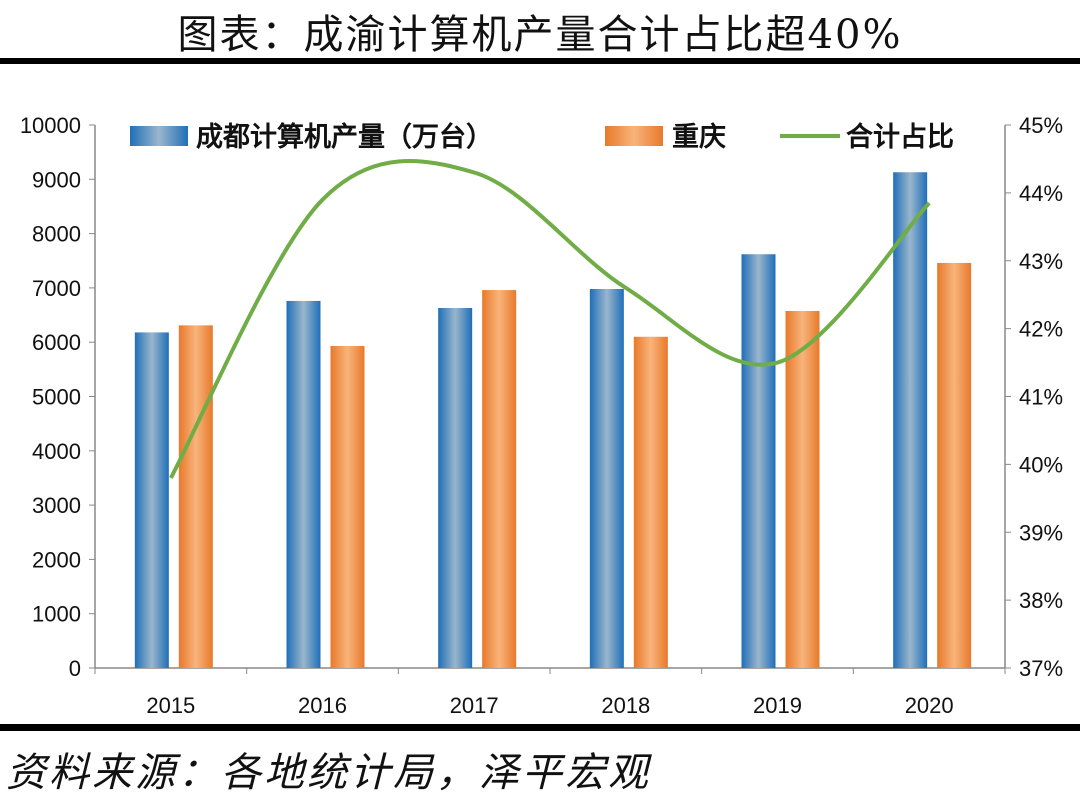  What do you see at coordinates (56, 559) in the screenshot?
I see `left-tick-label: 2000` at bounding box center [56, 559].